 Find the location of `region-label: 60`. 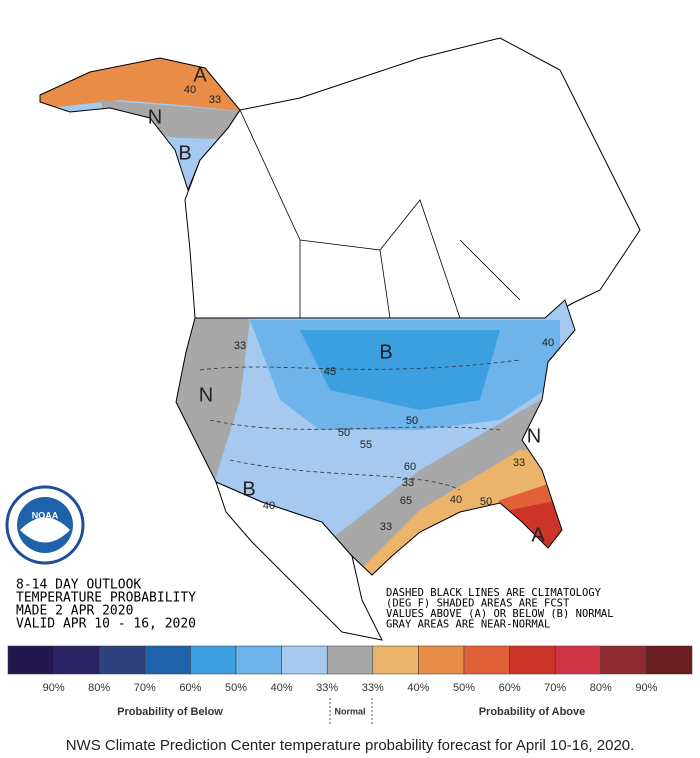

region-label: 60 is located at coordinates (410, 467).